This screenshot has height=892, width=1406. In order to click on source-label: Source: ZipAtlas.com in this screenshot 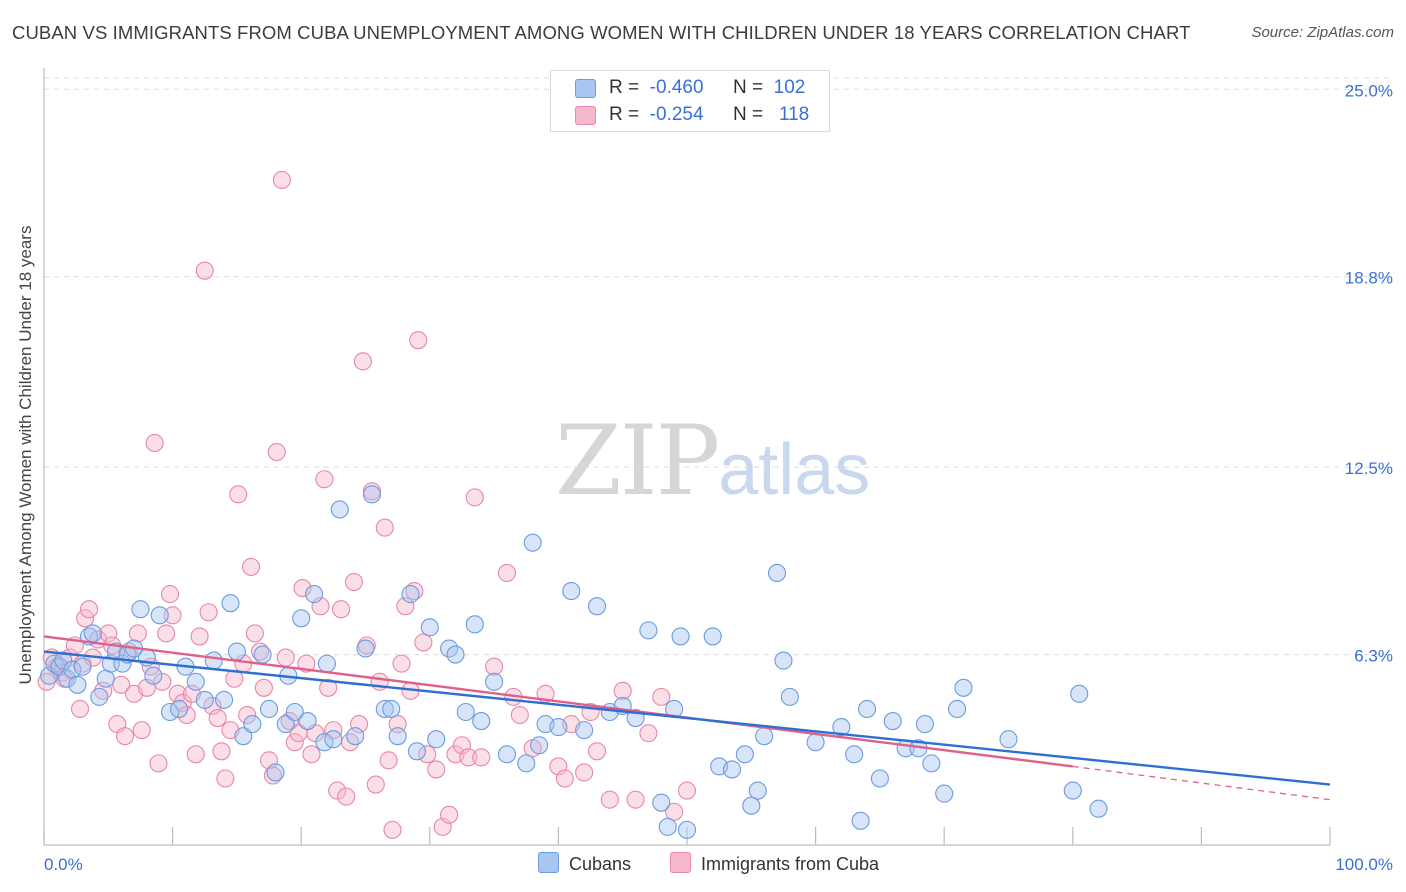, I will do `click(1322, 32)`.